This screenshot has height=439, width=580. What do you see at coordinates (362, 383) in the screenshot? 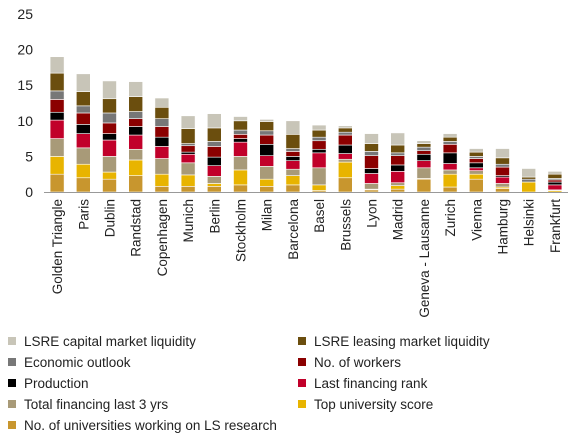
I see `legend-item: Last financing rank` at bounding box center [362, 383].